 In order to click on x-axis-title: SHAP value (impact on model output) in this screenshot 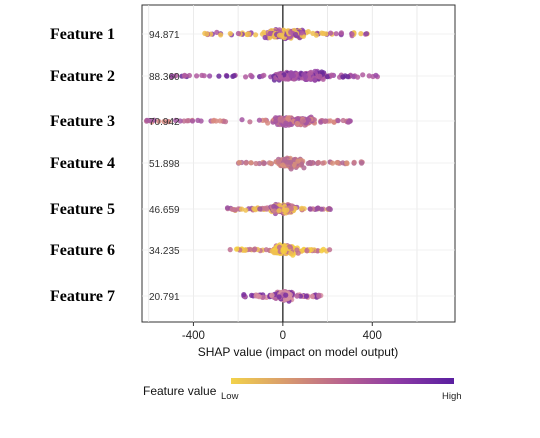, I will do `click(298, 352)`.